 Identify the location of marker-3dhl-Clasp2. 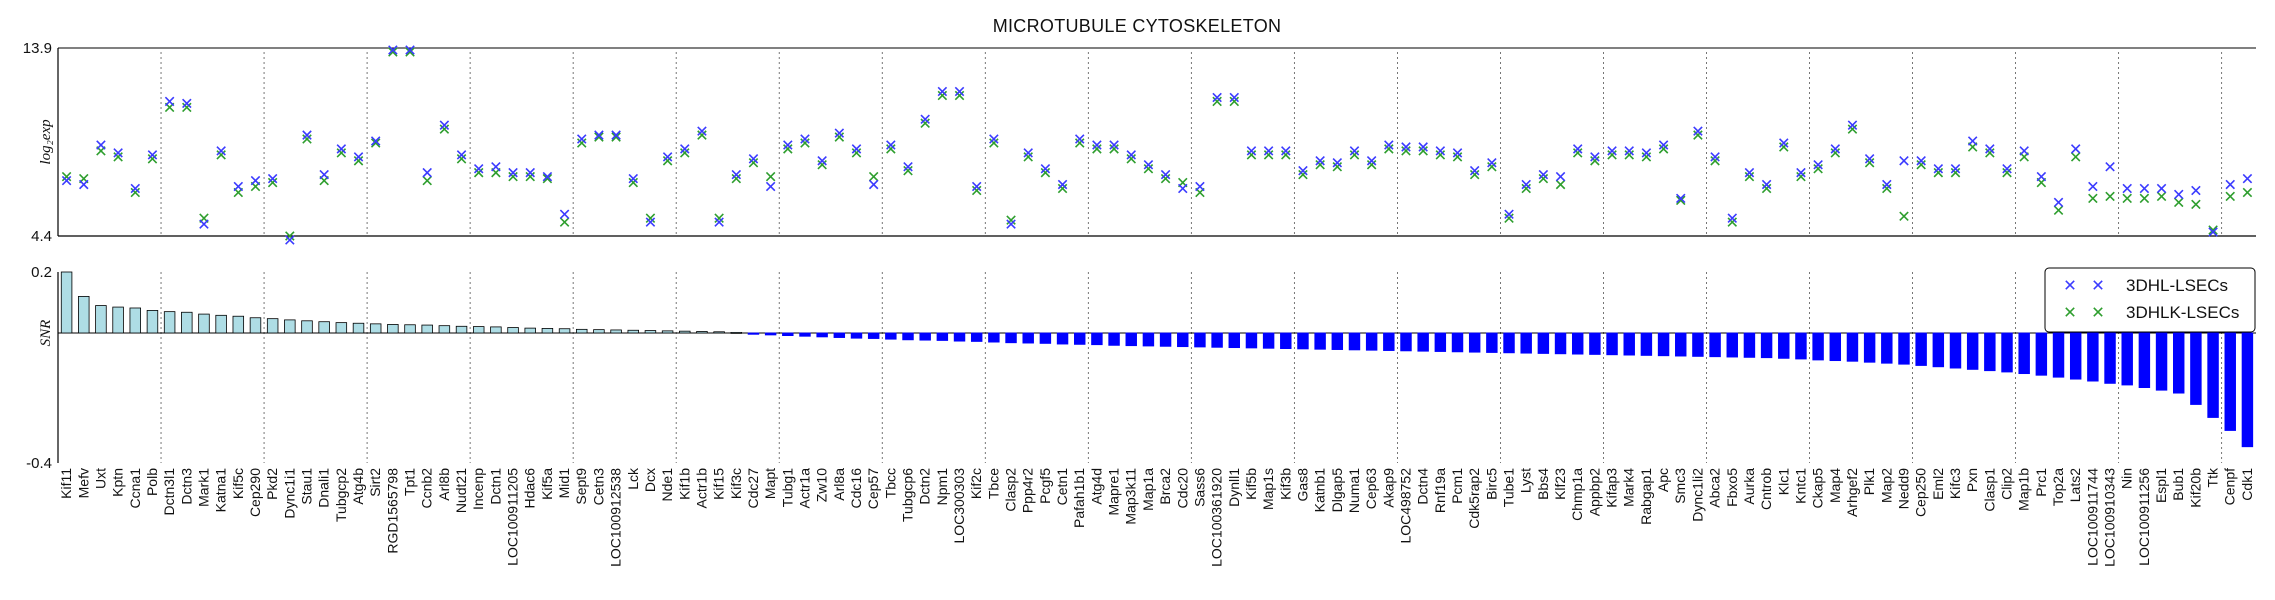
(1011, 224).